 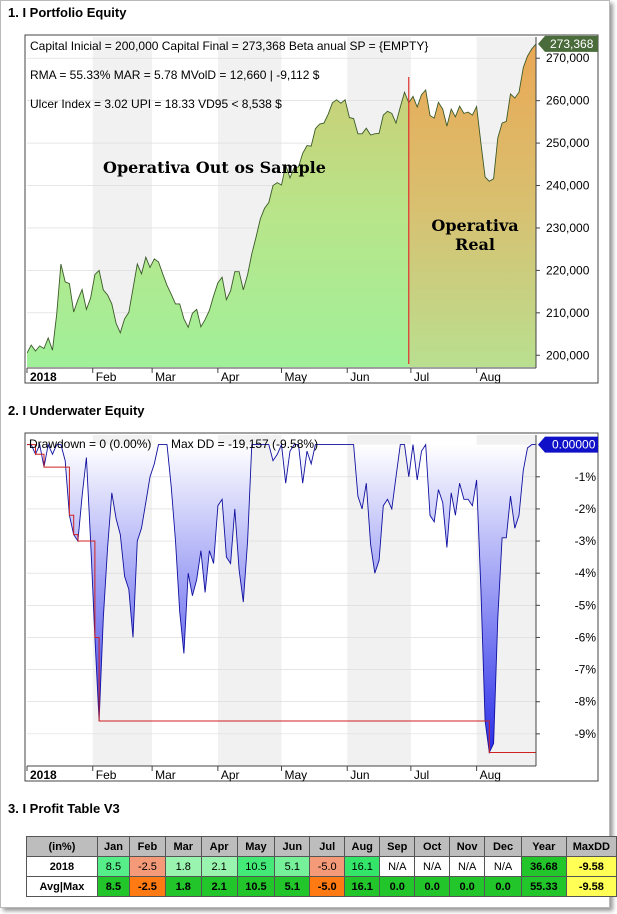 What do you see at coordinates (230, 377) in the screenshot?
I see `eq-x-tick-label: Apr` at bounding box center [230, 377].